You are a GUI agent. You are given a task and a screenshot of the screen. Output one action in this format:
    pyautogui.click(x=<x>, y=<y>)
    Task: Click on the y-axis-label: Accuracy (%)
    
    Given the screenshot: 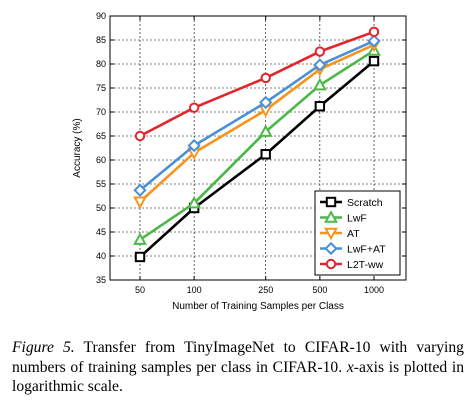 What is the action you would take?
    pyautogui.click(x=77, y=147)
    